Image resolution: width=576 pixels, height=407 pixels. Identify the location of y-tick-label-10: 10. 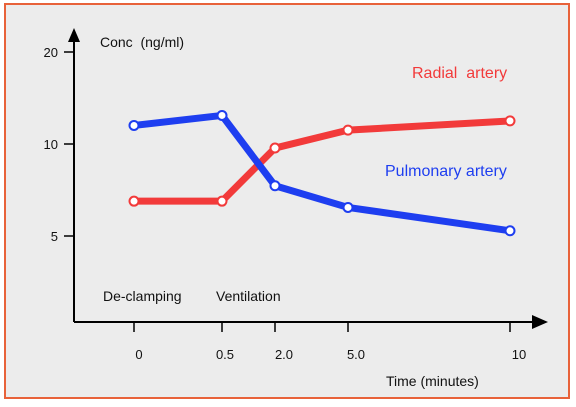
(51, 144).